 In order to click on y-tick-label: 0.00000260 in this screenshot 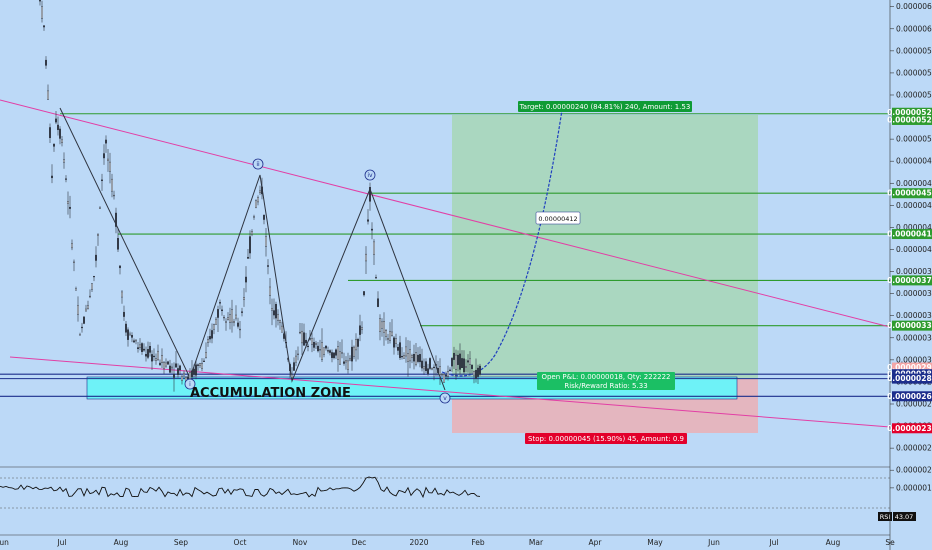, I will do `click(914, 403)`.